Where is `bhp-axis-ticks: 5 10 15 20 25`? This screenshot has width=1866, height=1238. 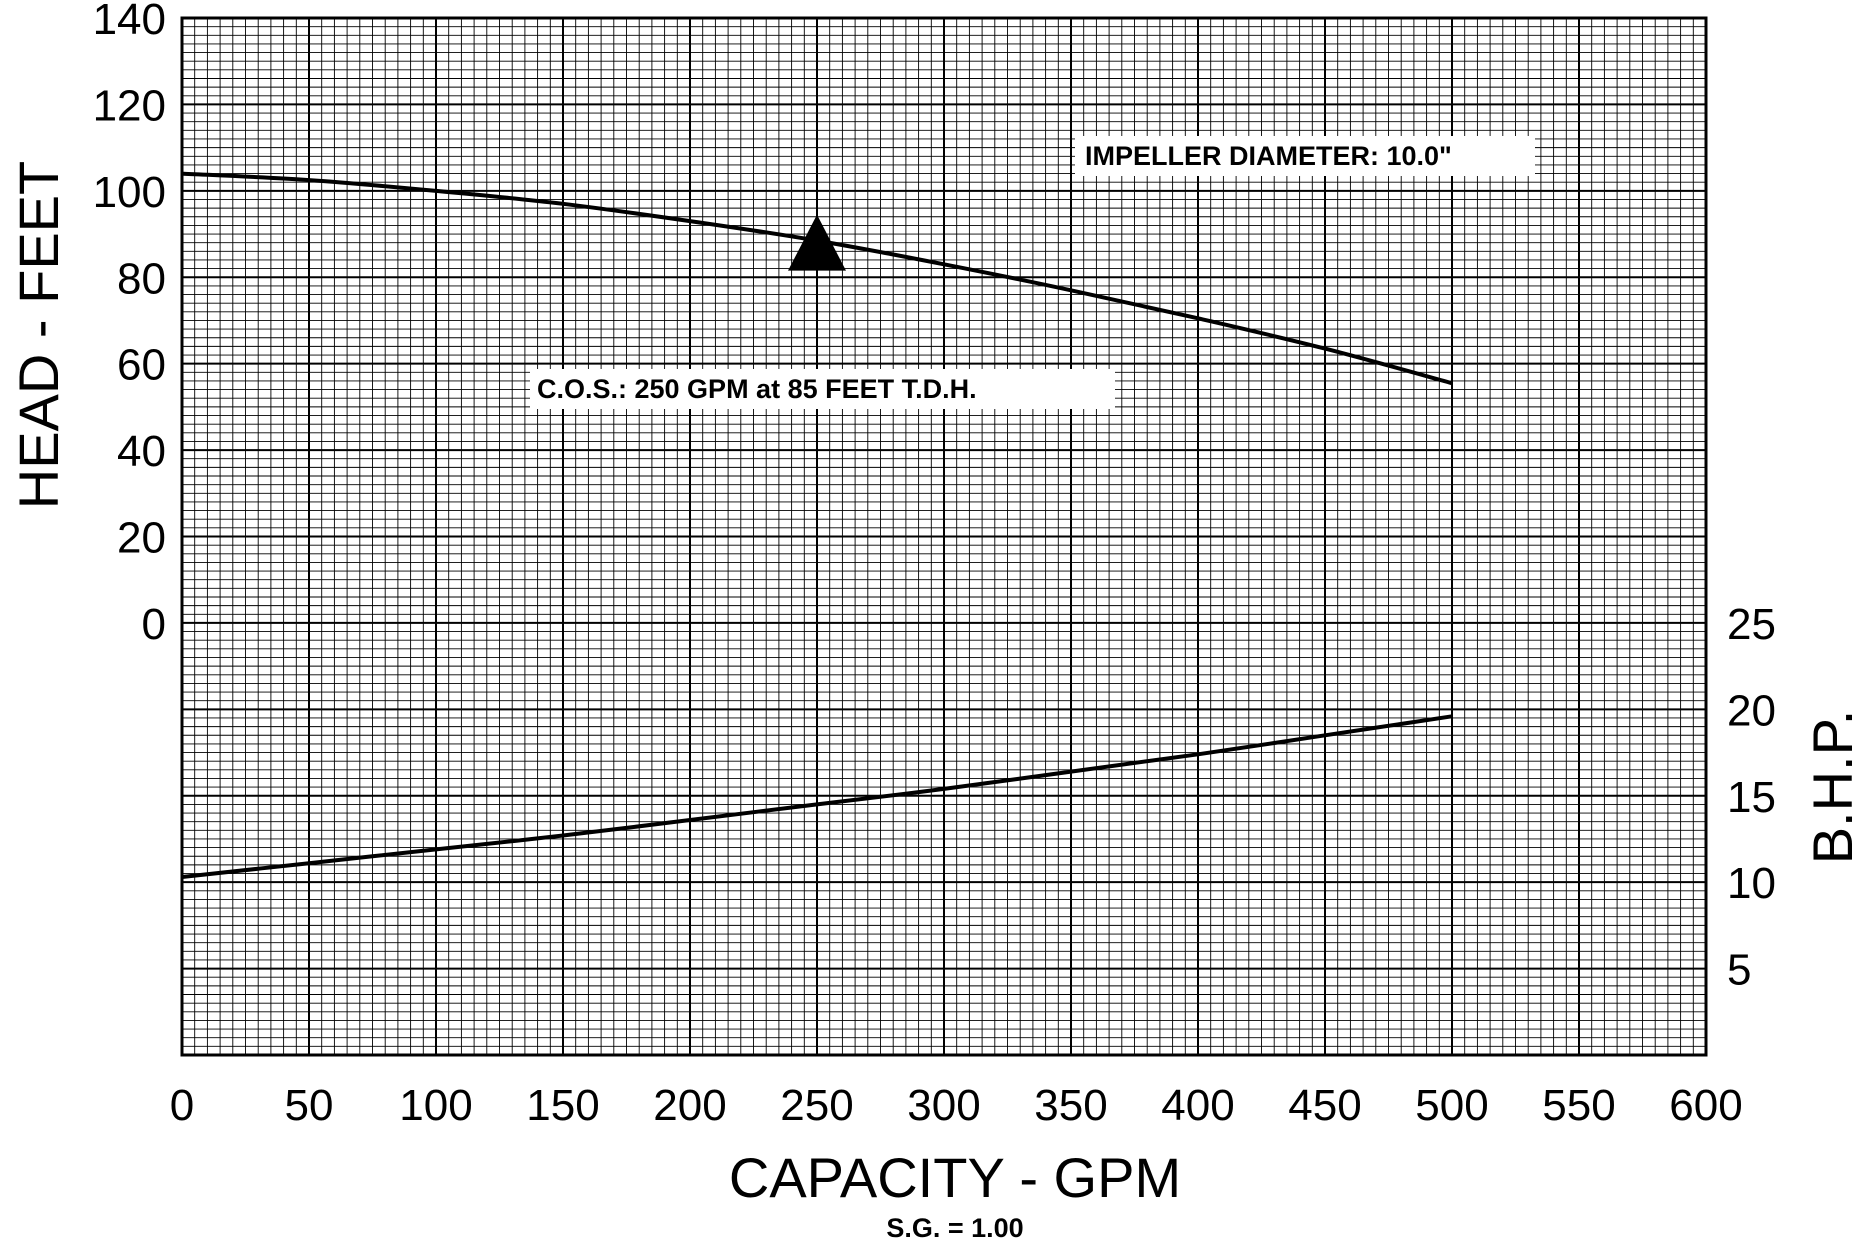
bhp-axis-ticks: 5 10 15 20 25 is located at coordinates (1751, 797).